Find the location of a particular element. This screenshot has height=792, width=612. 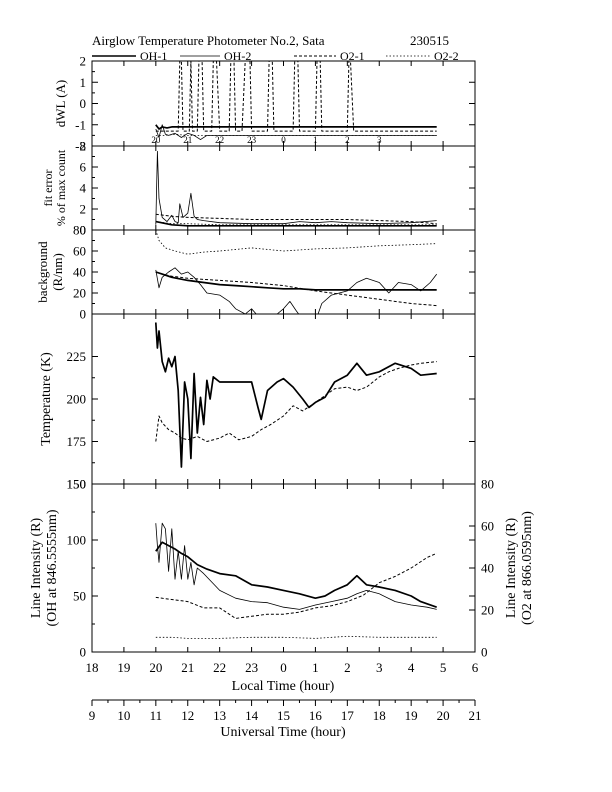

ut-tick-label: 11 is located at coordinates (156, 715).